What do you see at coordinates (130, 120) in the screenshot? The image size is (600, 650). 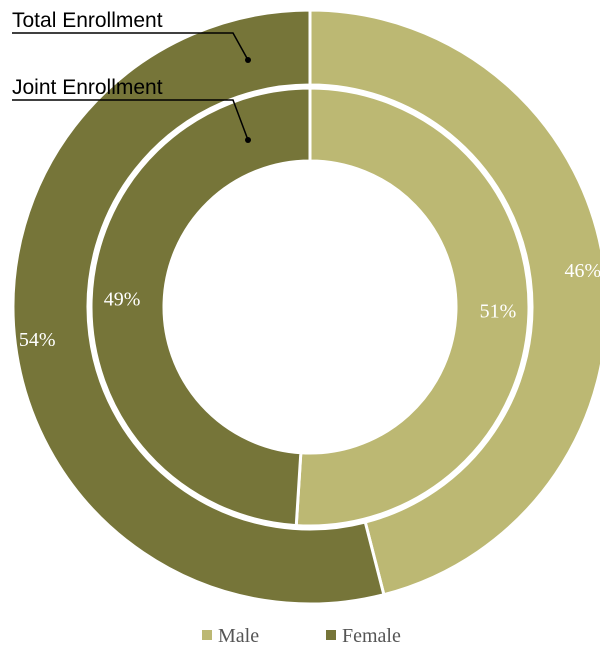 I see `callout-leader-inner` at bounding box center [130, 120].